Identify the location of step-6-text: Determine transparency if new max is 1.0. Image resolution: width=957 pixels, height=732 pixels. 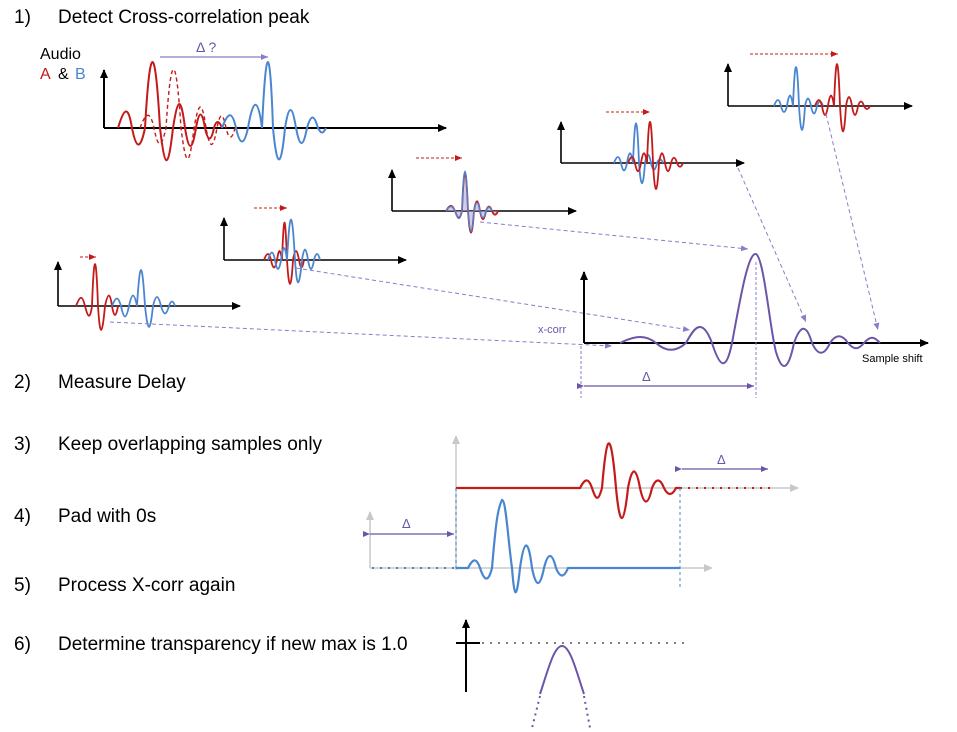
(233, 644).